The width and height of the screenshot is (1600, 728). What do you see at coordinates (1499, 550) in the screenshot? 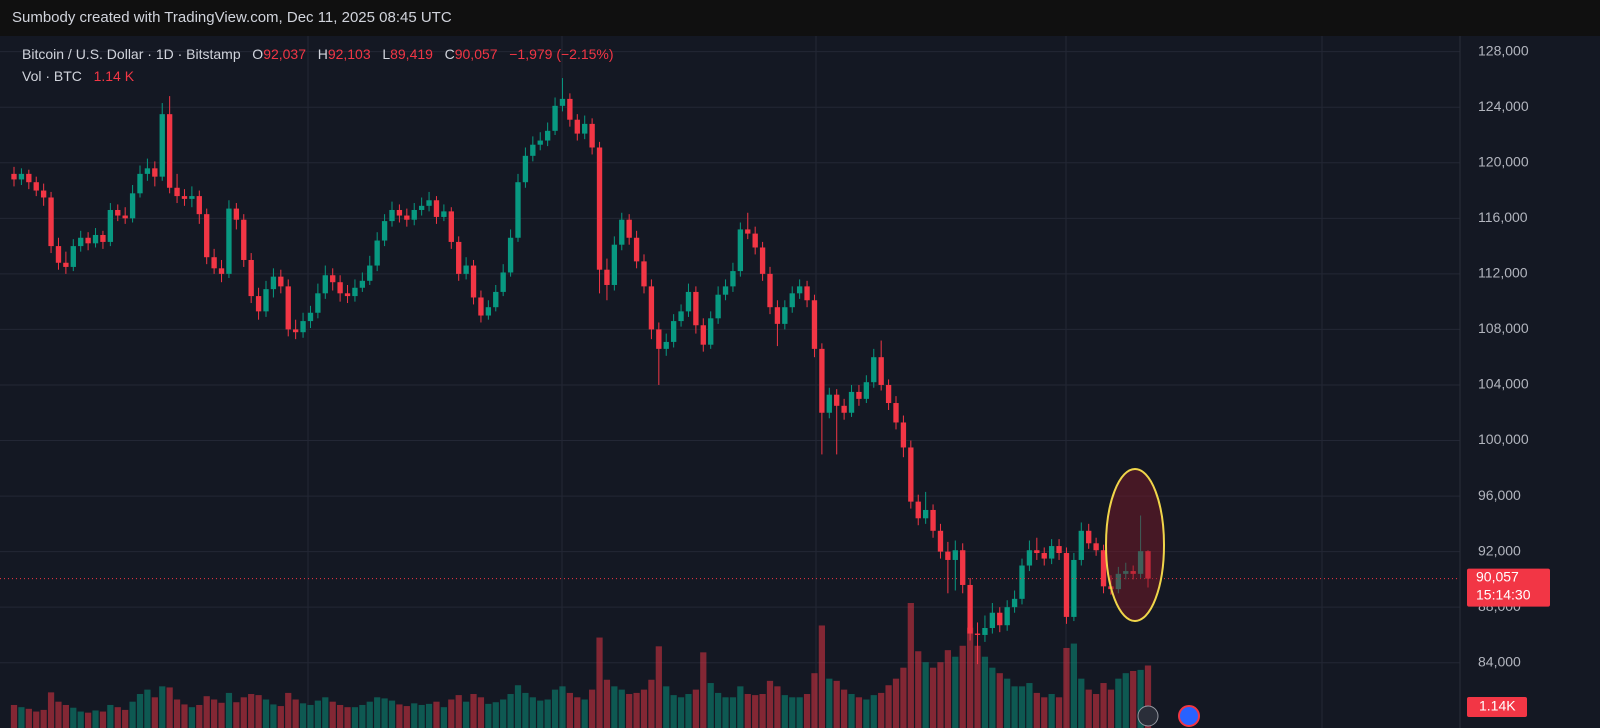
I see `y-tick-label: 92,000` at bounding box center [1499, 550].